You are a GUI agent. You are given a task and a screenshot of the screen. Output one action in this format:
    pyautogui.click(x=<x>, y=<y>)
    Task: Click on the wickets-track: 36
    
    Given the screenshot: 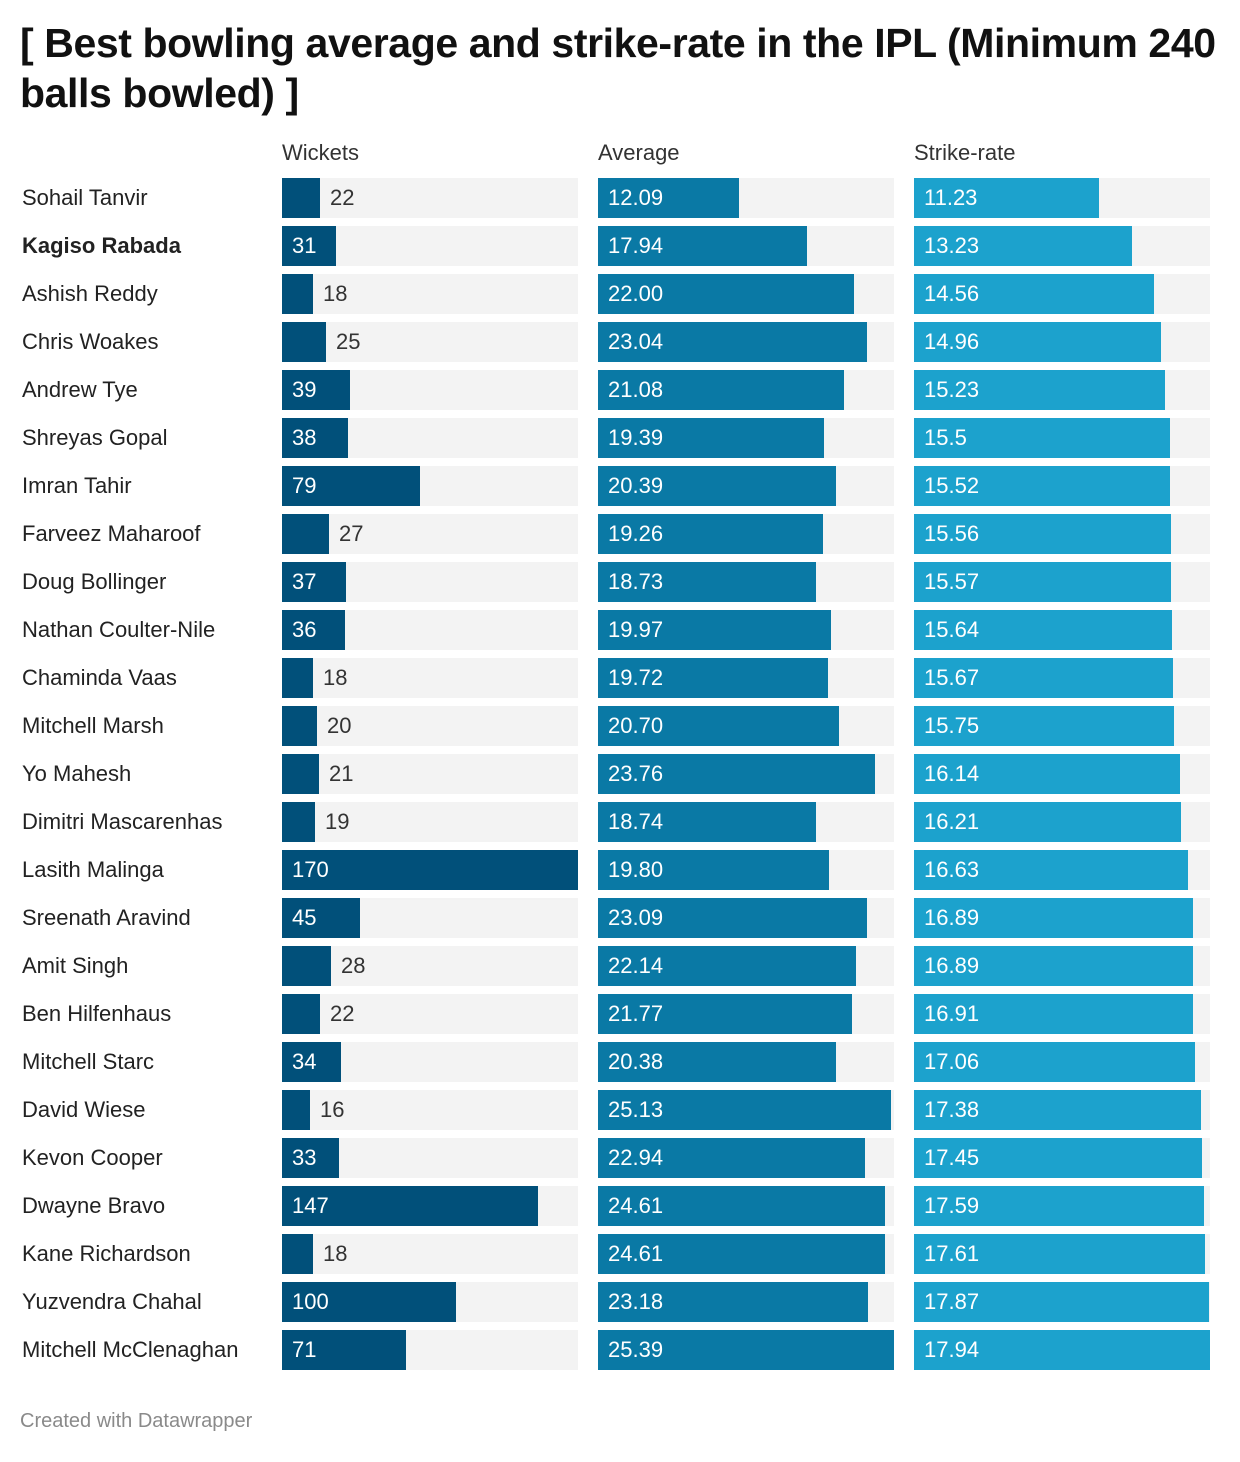 What is the action you would take?
    pyautogui.click(x=430, y=630)
    